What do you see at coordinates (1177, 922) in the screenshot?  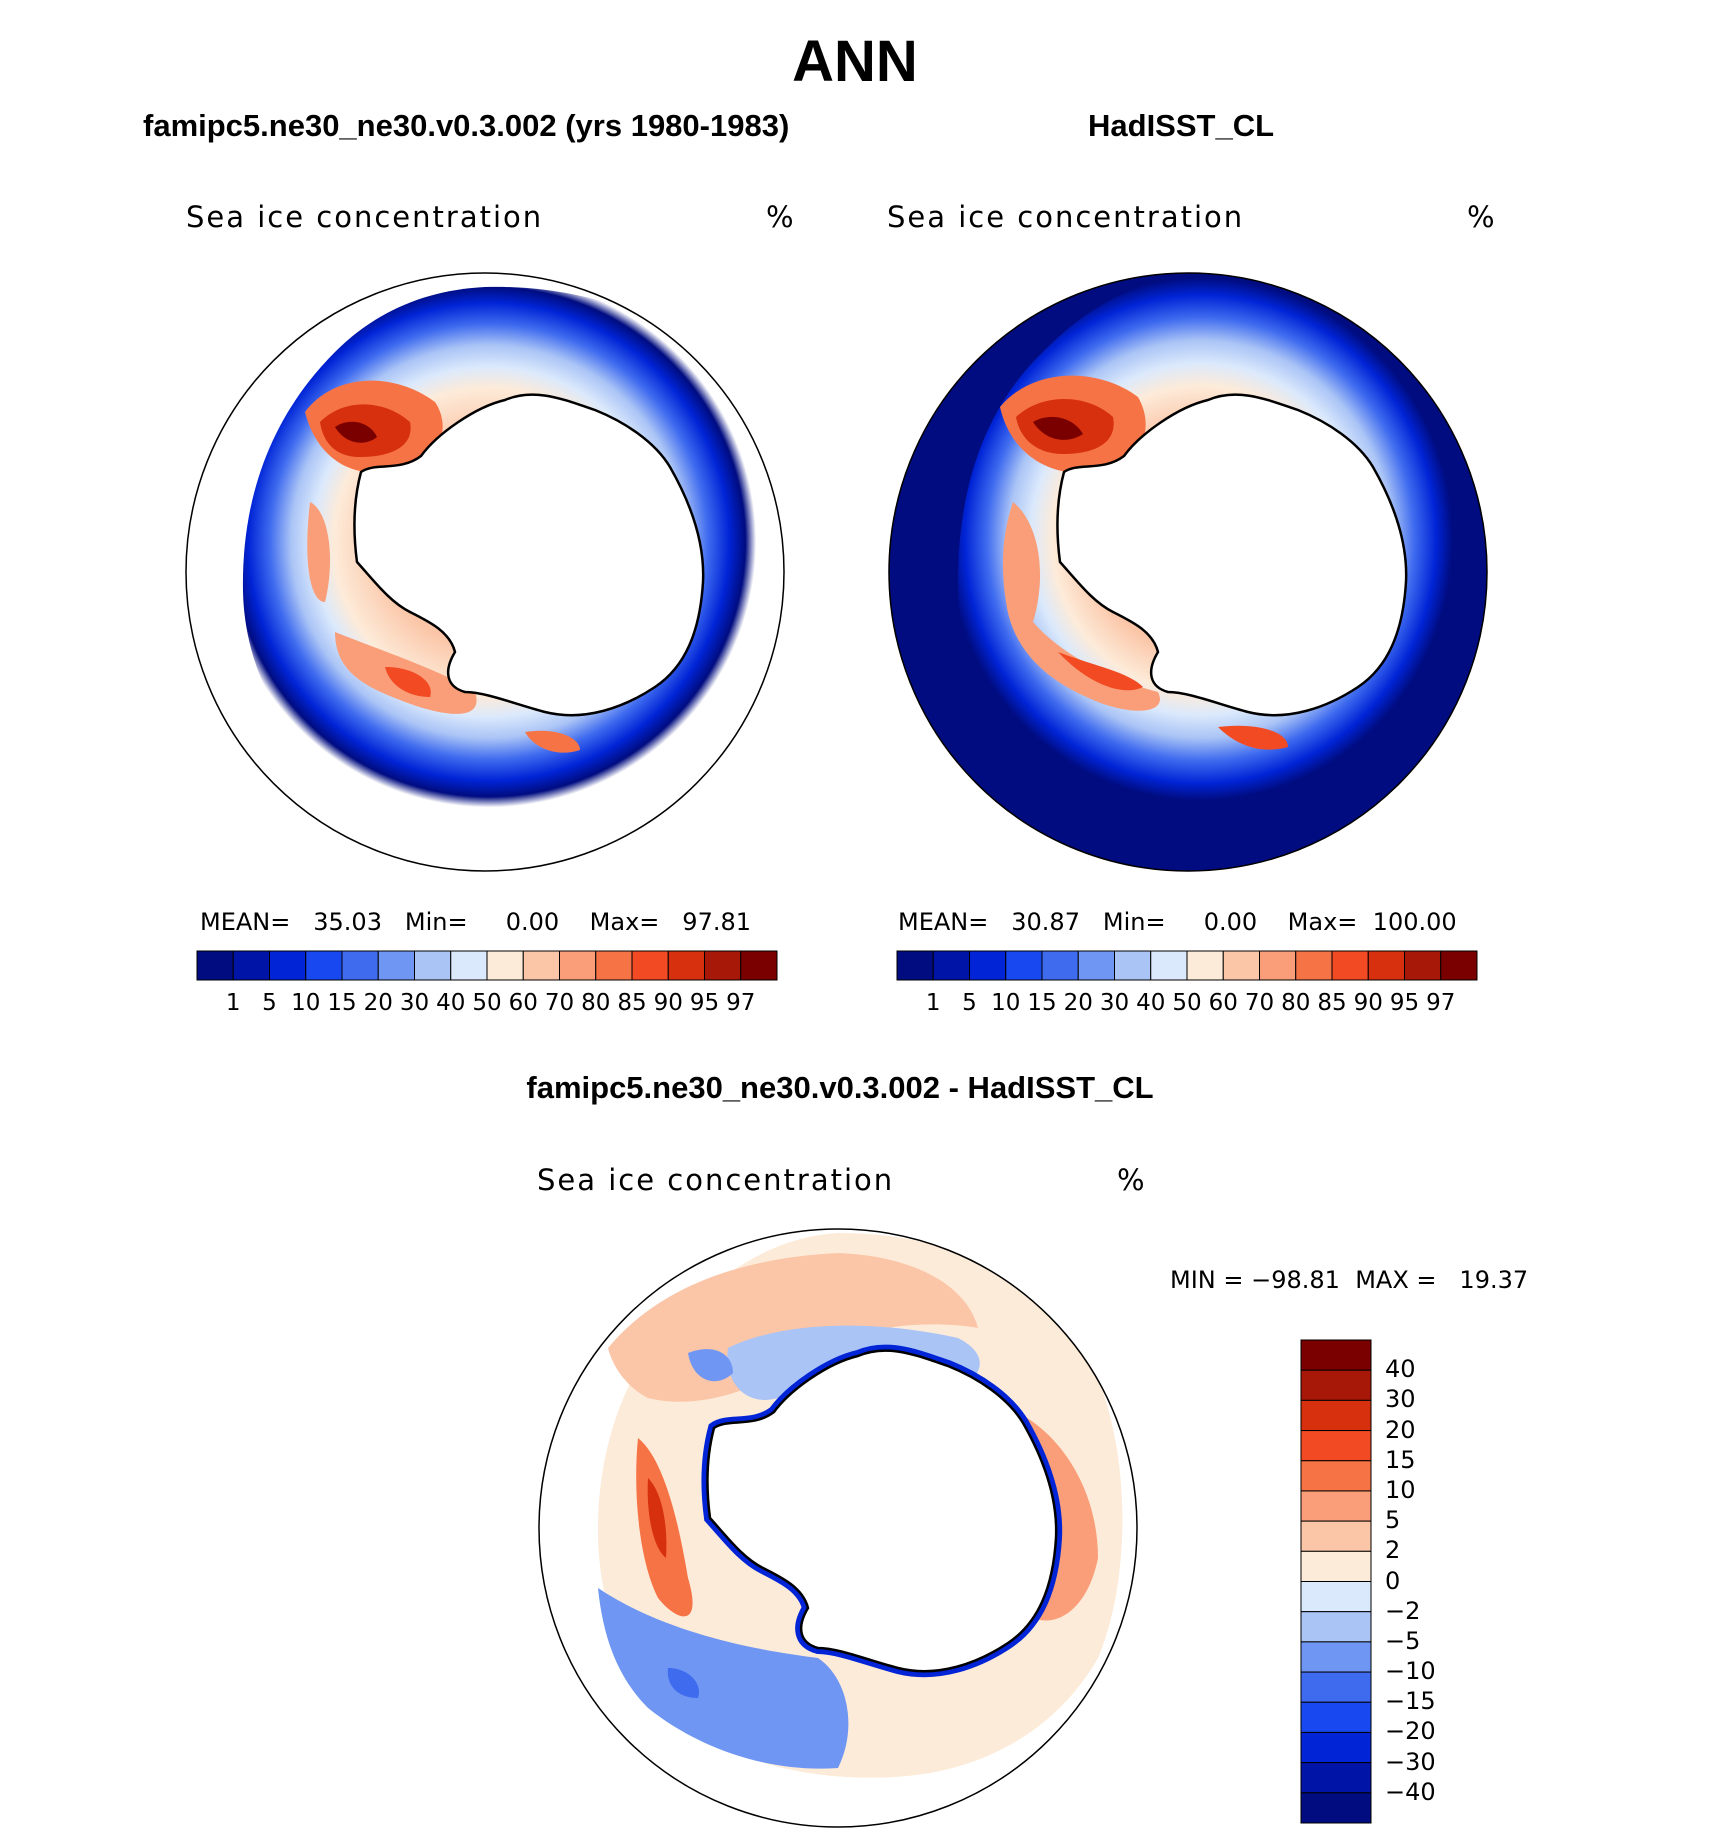 I see `obs-stats: MEAN= 30.87 Min= 0.00 Max= 100.00` at bounding box center [1177, 922].